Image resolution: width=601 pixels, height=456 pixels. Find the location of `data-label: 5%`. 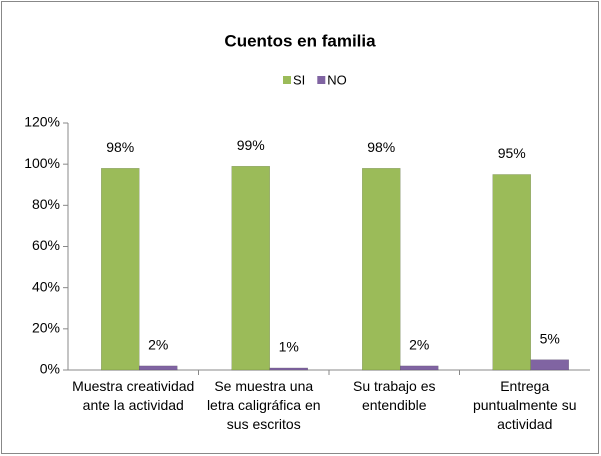

data-label: 5% is located at coordinates (550, 338).